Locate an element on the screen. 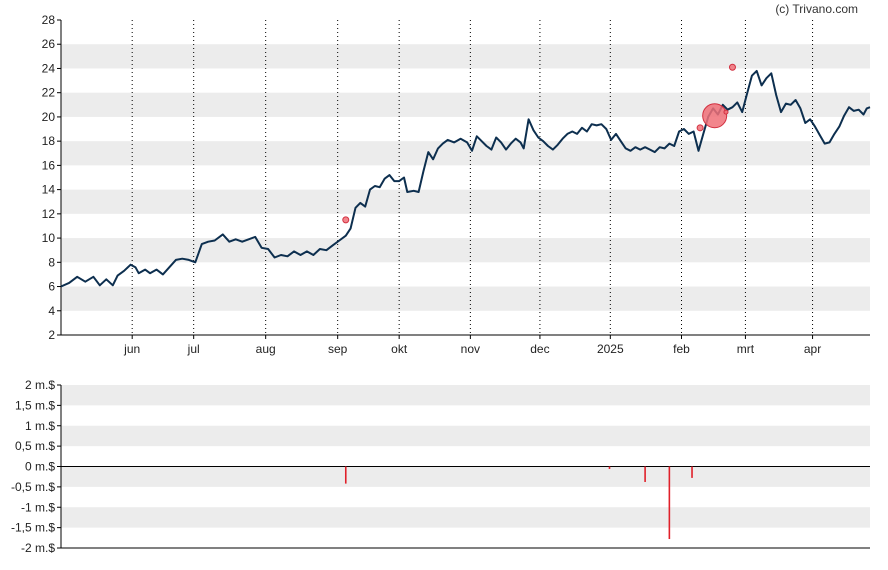  price-x-ticks: jun jul aug sep okt nov dec 2025 feb mrt apr is located at coordinates (472, 345).